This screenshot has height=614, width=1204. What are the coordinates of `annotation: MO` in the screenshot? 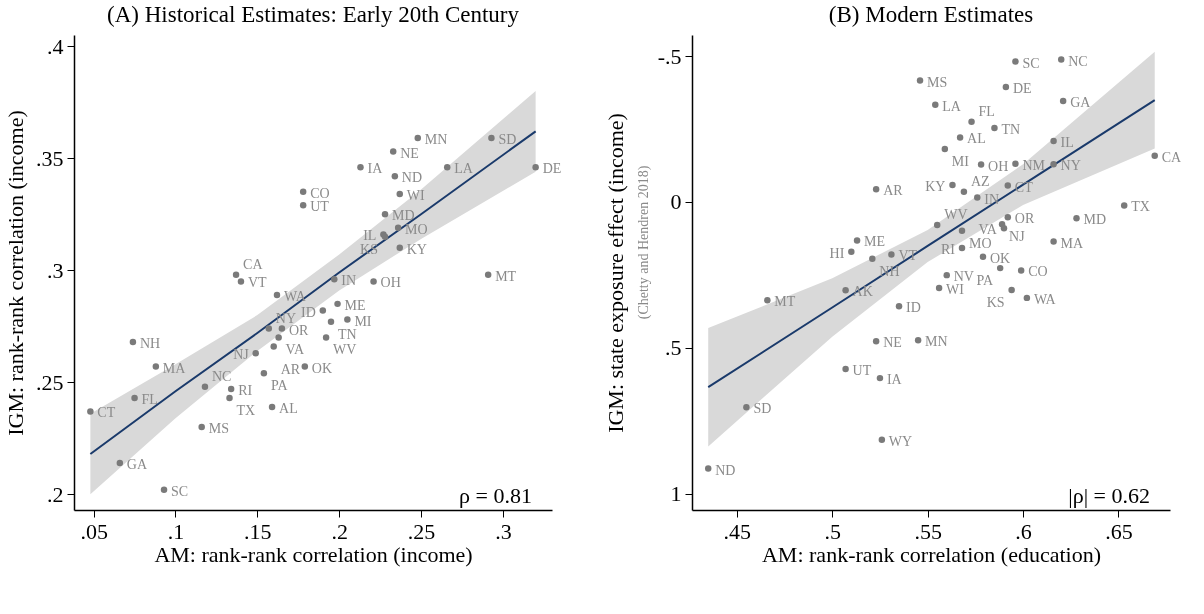 It's located at (416, 229).